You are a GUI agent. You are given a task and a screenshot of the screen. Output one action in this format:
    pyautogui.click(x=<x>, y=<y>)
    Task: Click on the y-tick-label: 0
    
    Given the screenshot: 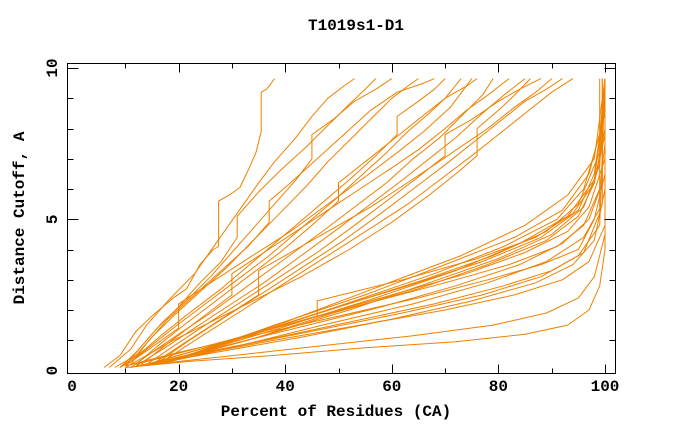 What is the action you would take?
    pyautogui.click(x=53, y=371)
    